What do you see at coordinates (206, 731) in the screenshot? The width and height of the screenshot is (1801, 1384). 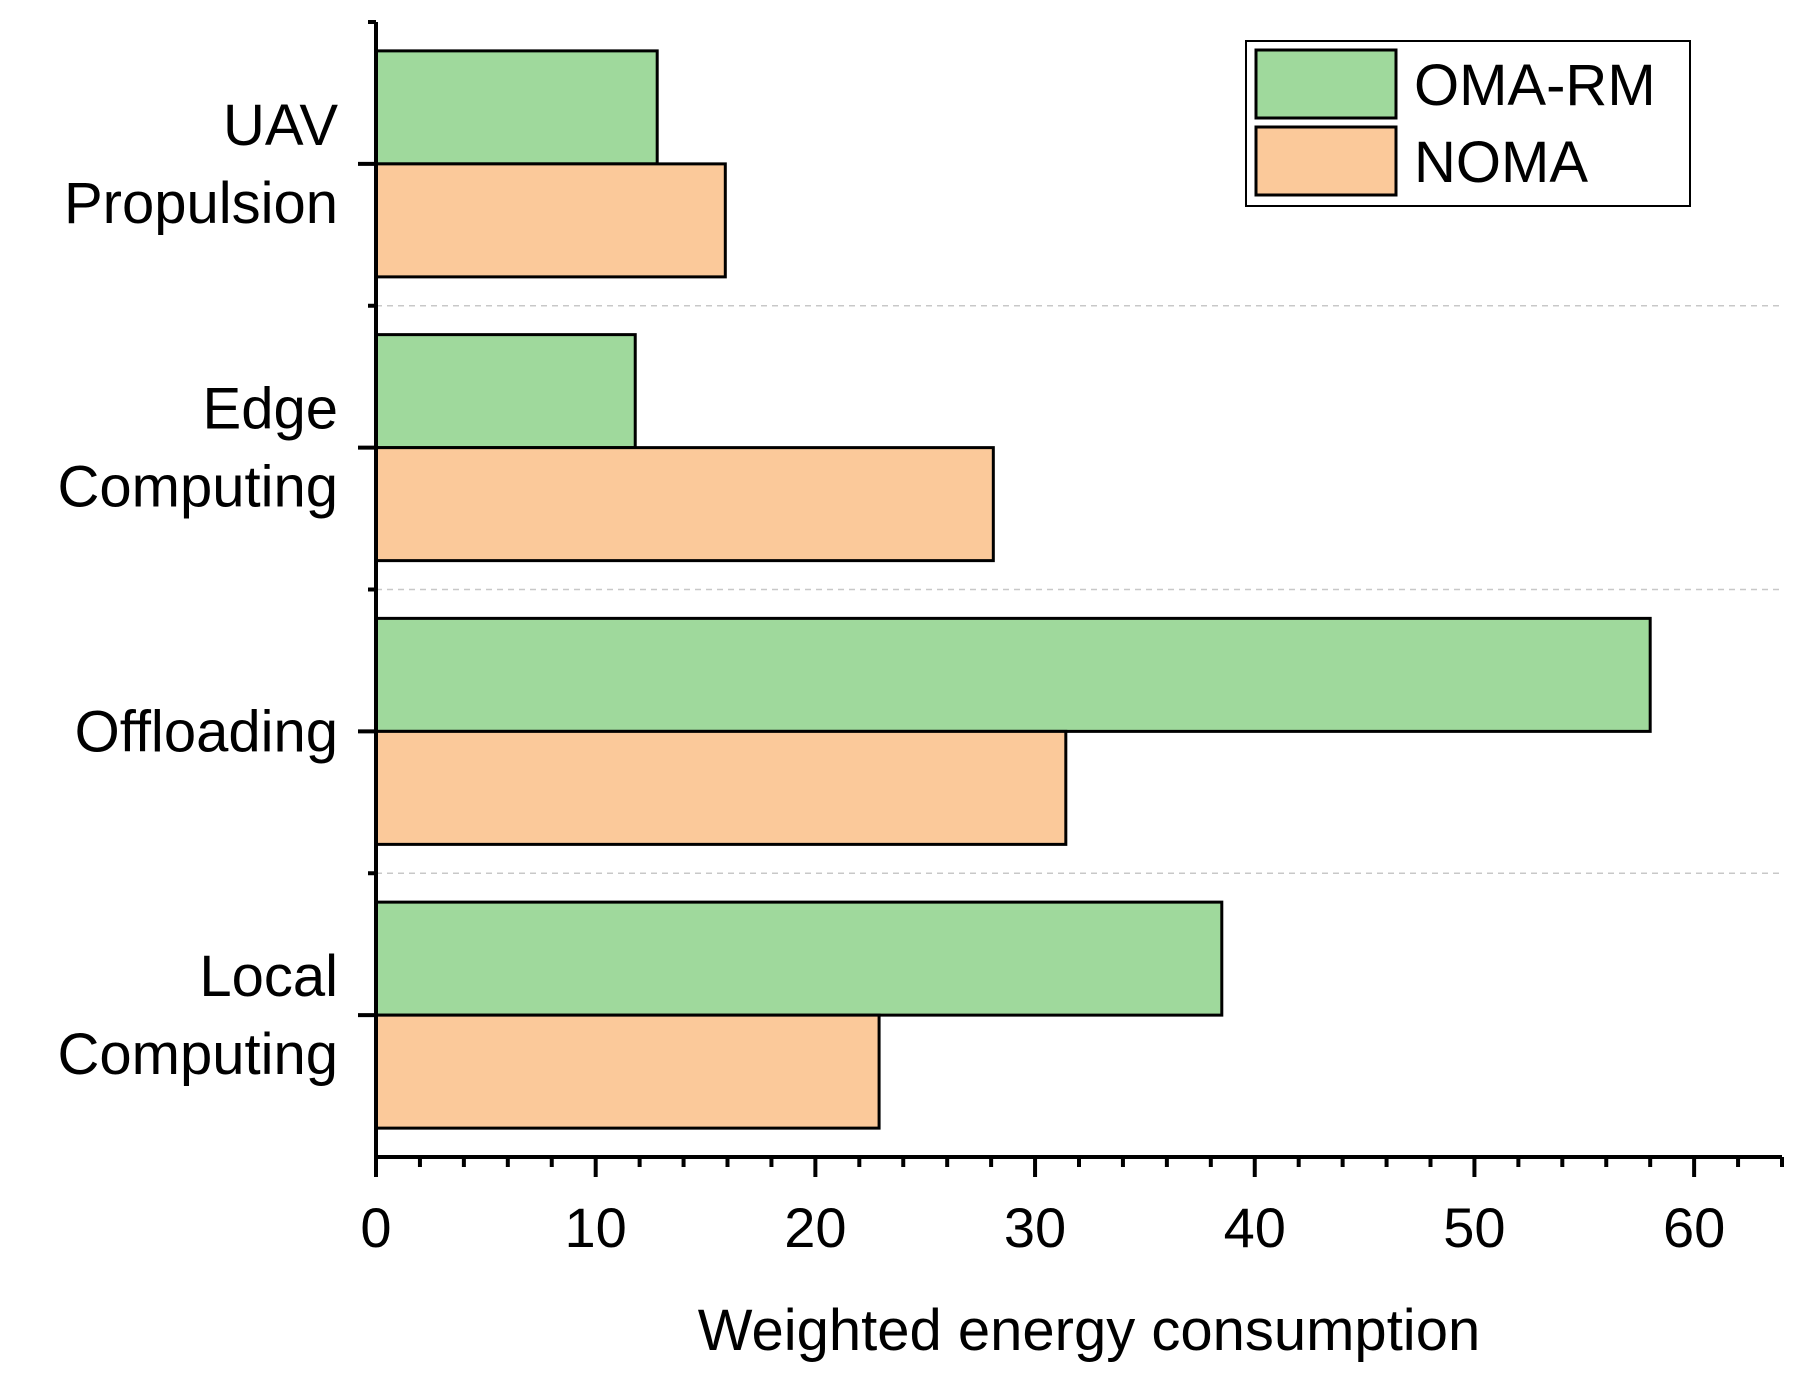 I see `category-label: Offloading` at bounding box center [206, 731].